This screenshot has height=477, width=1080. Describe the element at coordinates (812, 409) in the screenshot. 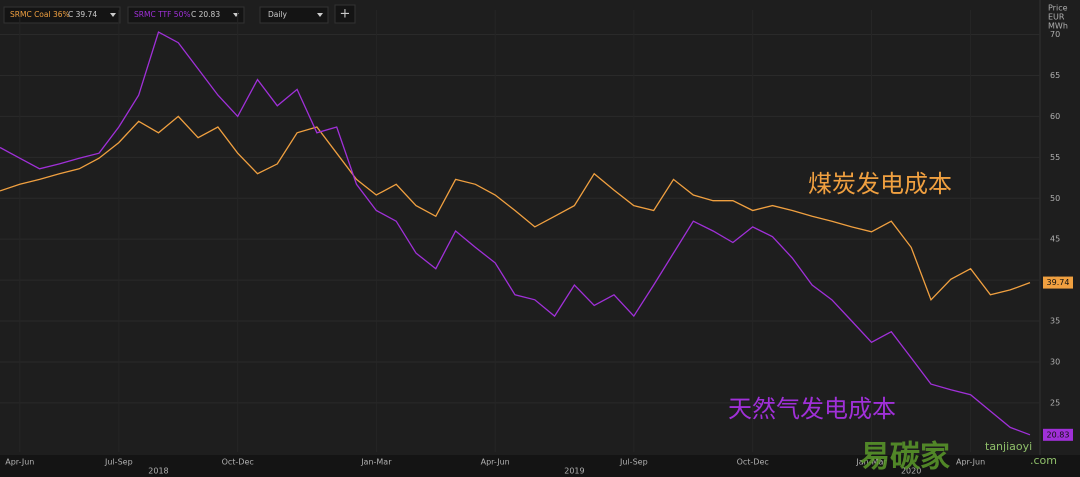

I see `annotation: 天然气发电成本` at that location.